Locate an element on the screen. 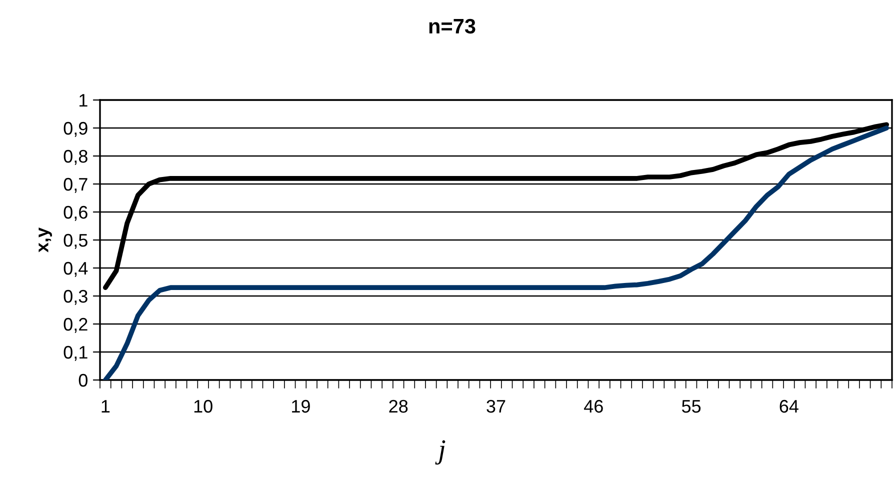 This screenshot has width=894, height=496. x-tick-label: 28 is located at coordinates (398, 406).